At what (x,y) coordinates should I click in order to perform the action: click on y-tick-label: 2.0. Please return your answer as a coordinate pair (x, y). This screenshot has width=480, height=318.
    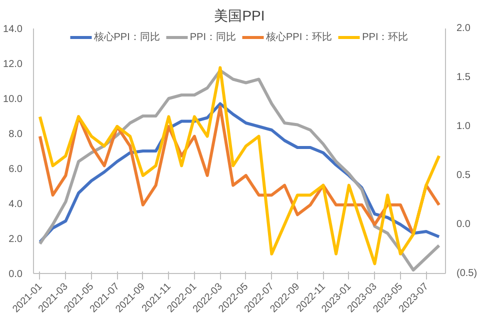
    Looking at the image, I should click on (15, 239).